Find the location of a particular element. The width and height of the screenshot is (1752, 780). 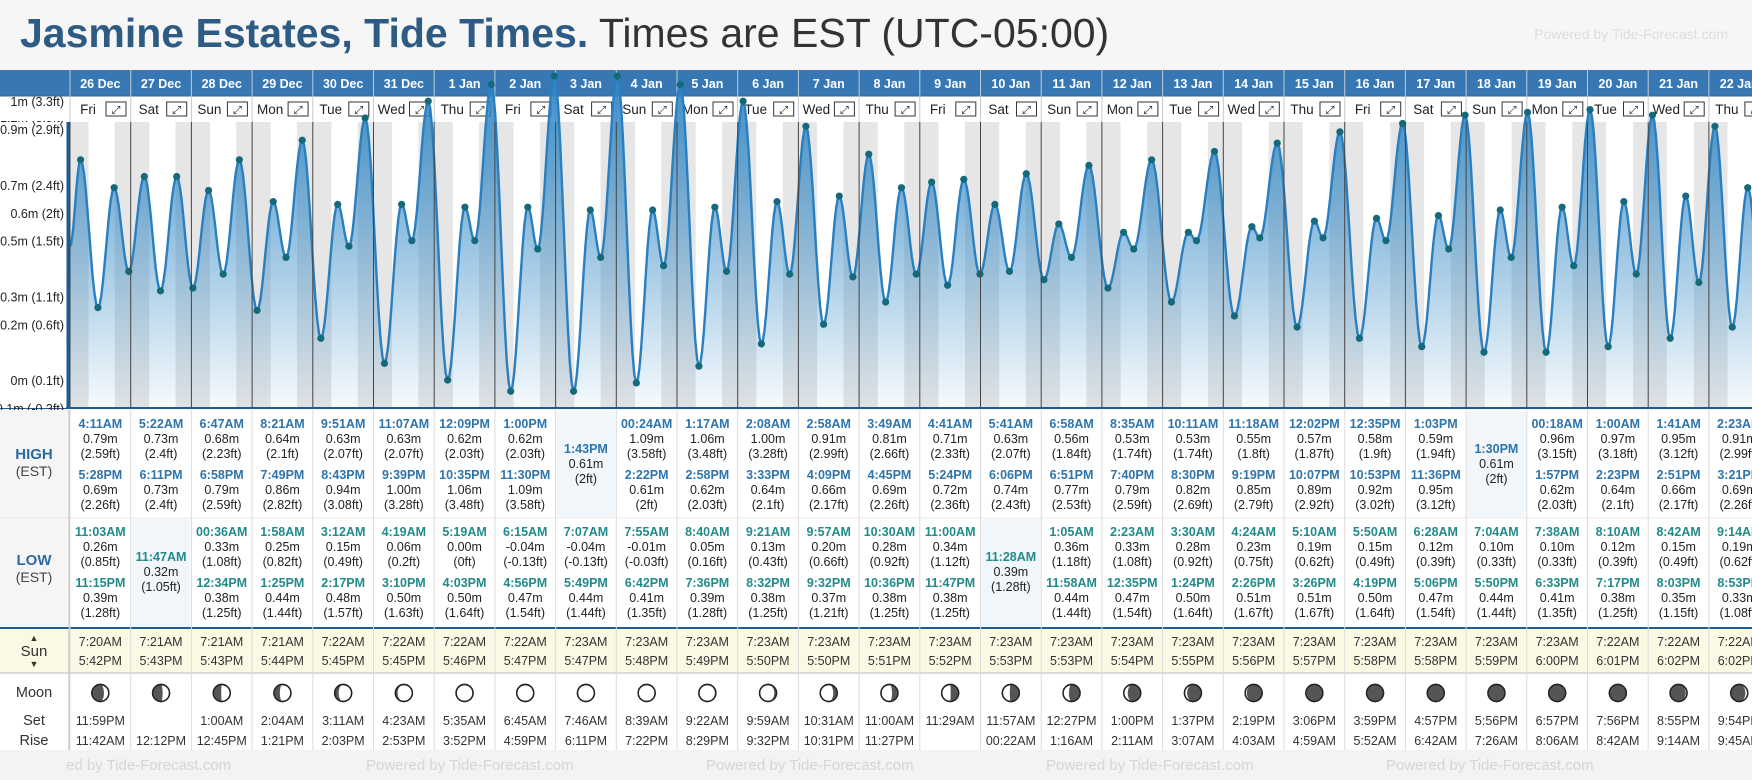

moonrise-time: 12:12PM is located at coordinates (161, 741).